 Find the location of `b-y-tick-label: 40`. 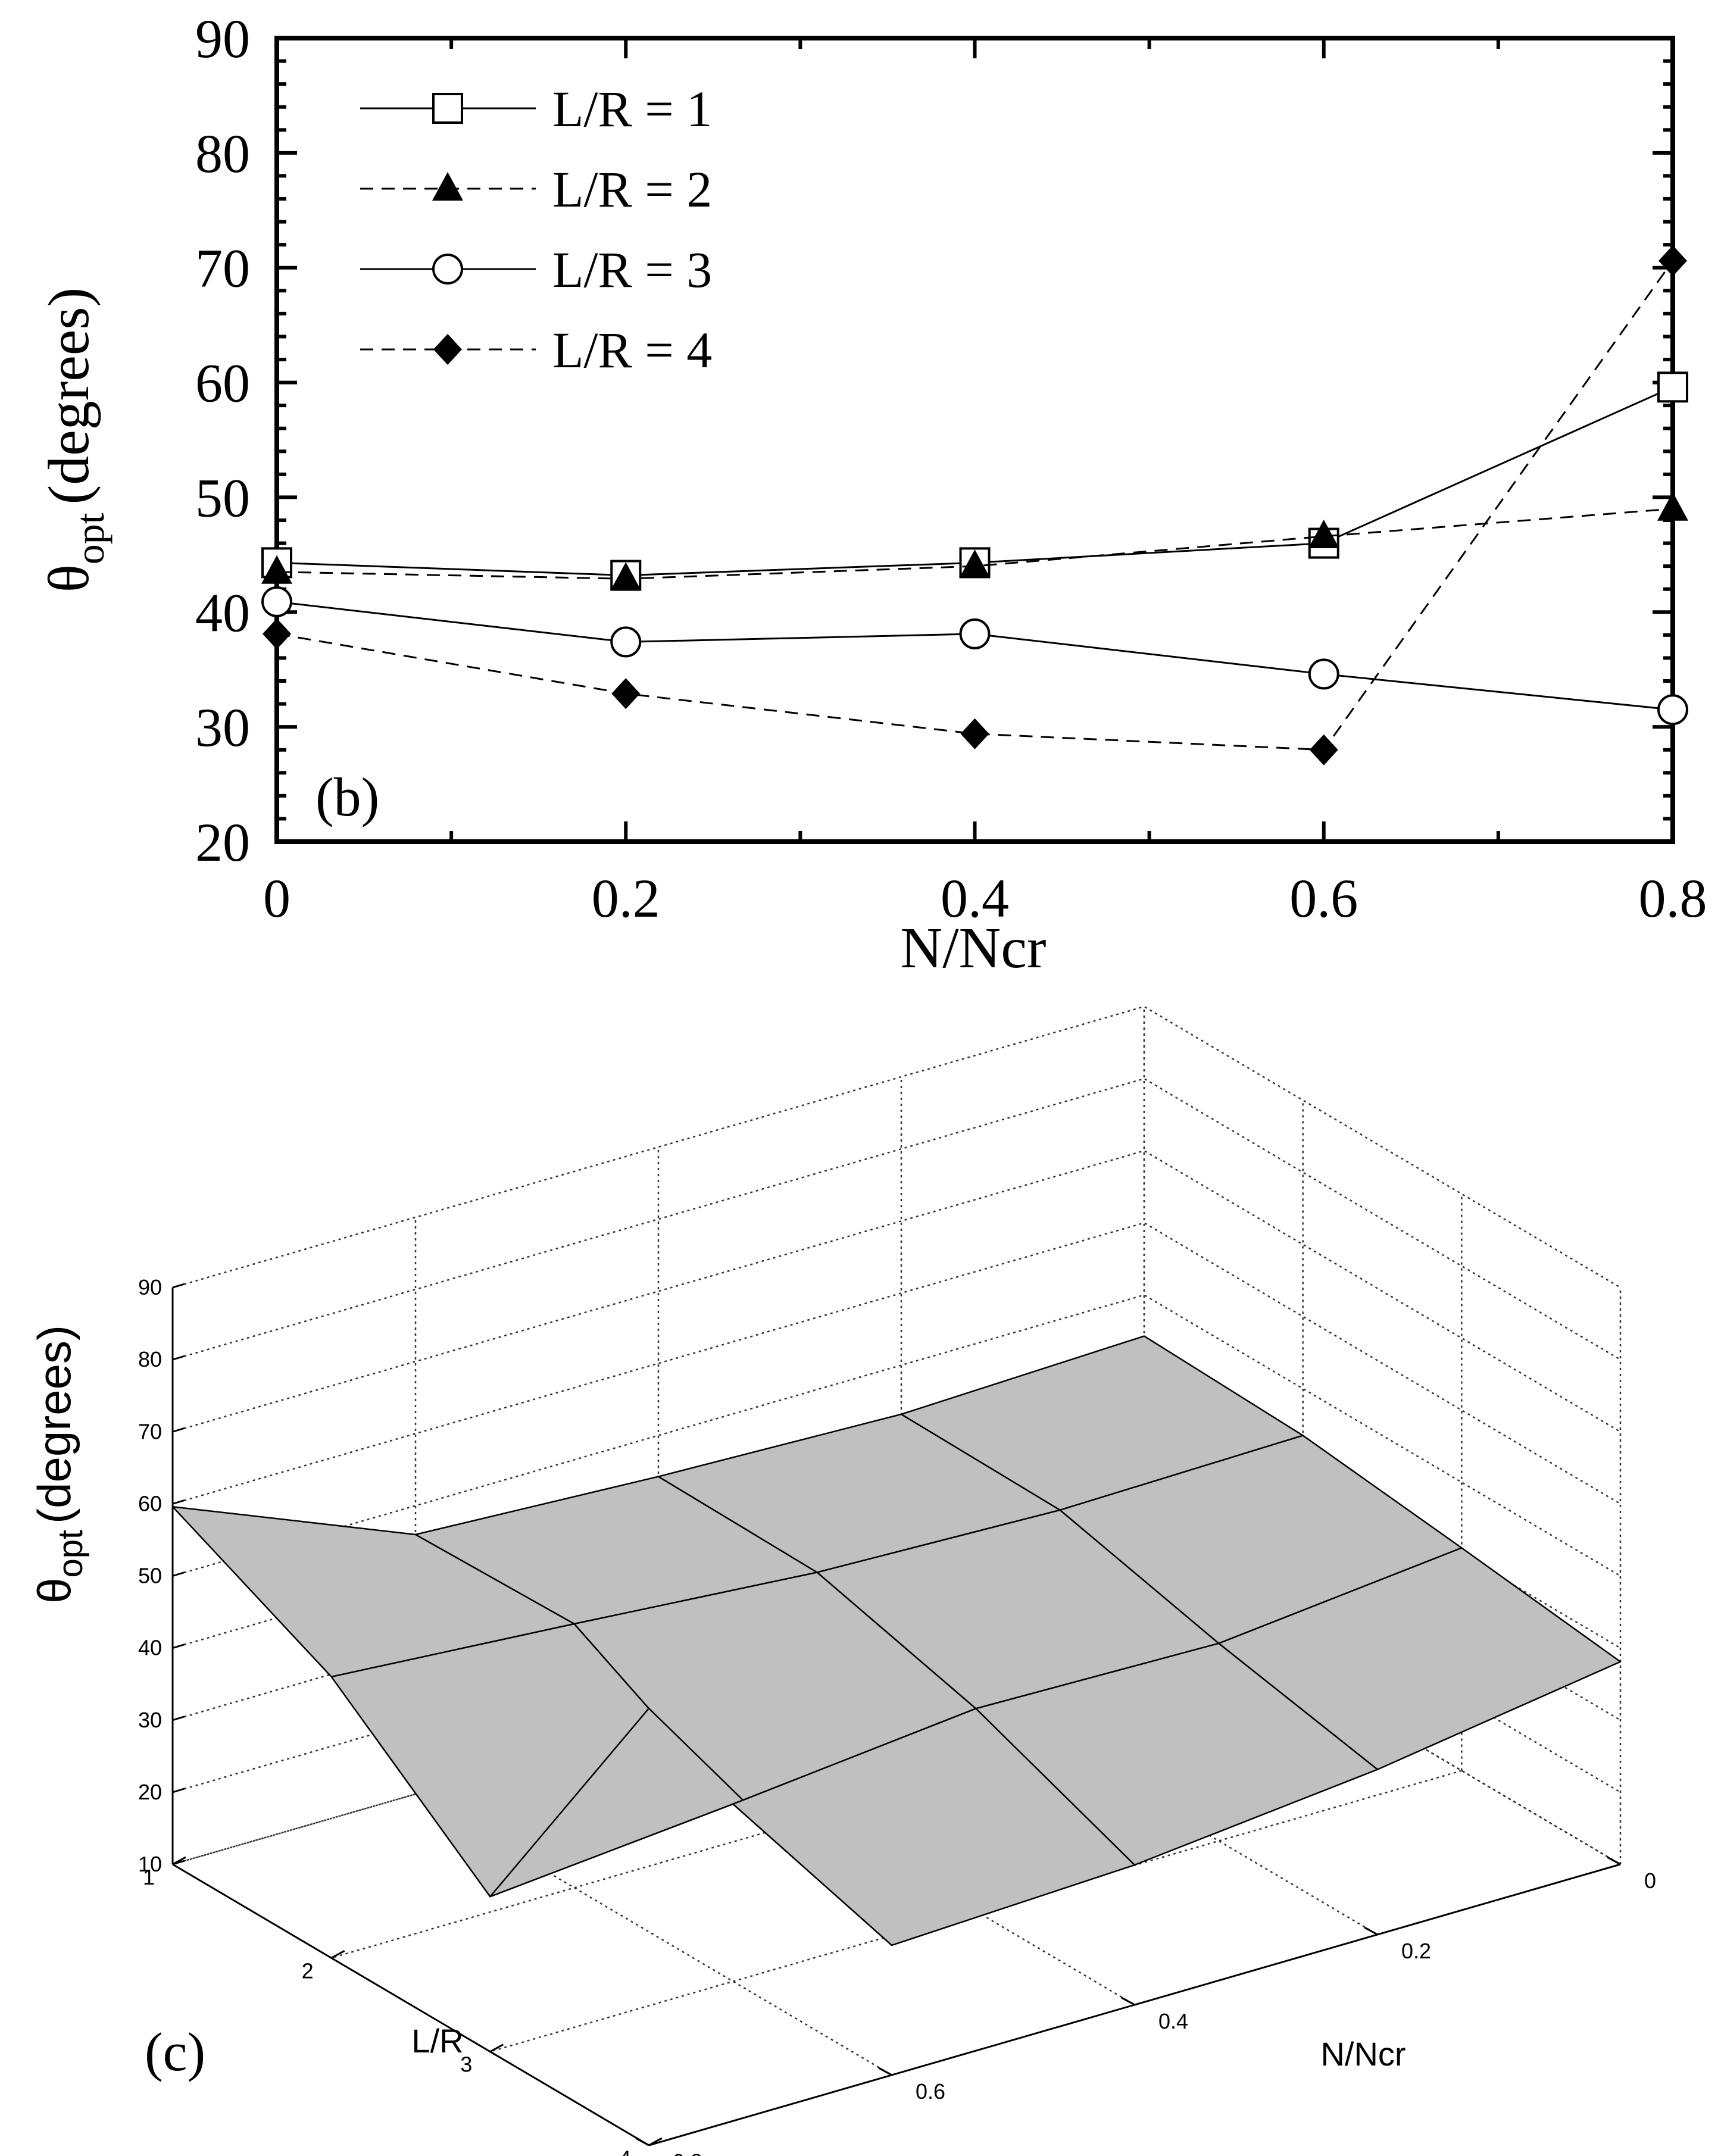

b-y-tick-label: 40 is located at coordinates (222, 612).